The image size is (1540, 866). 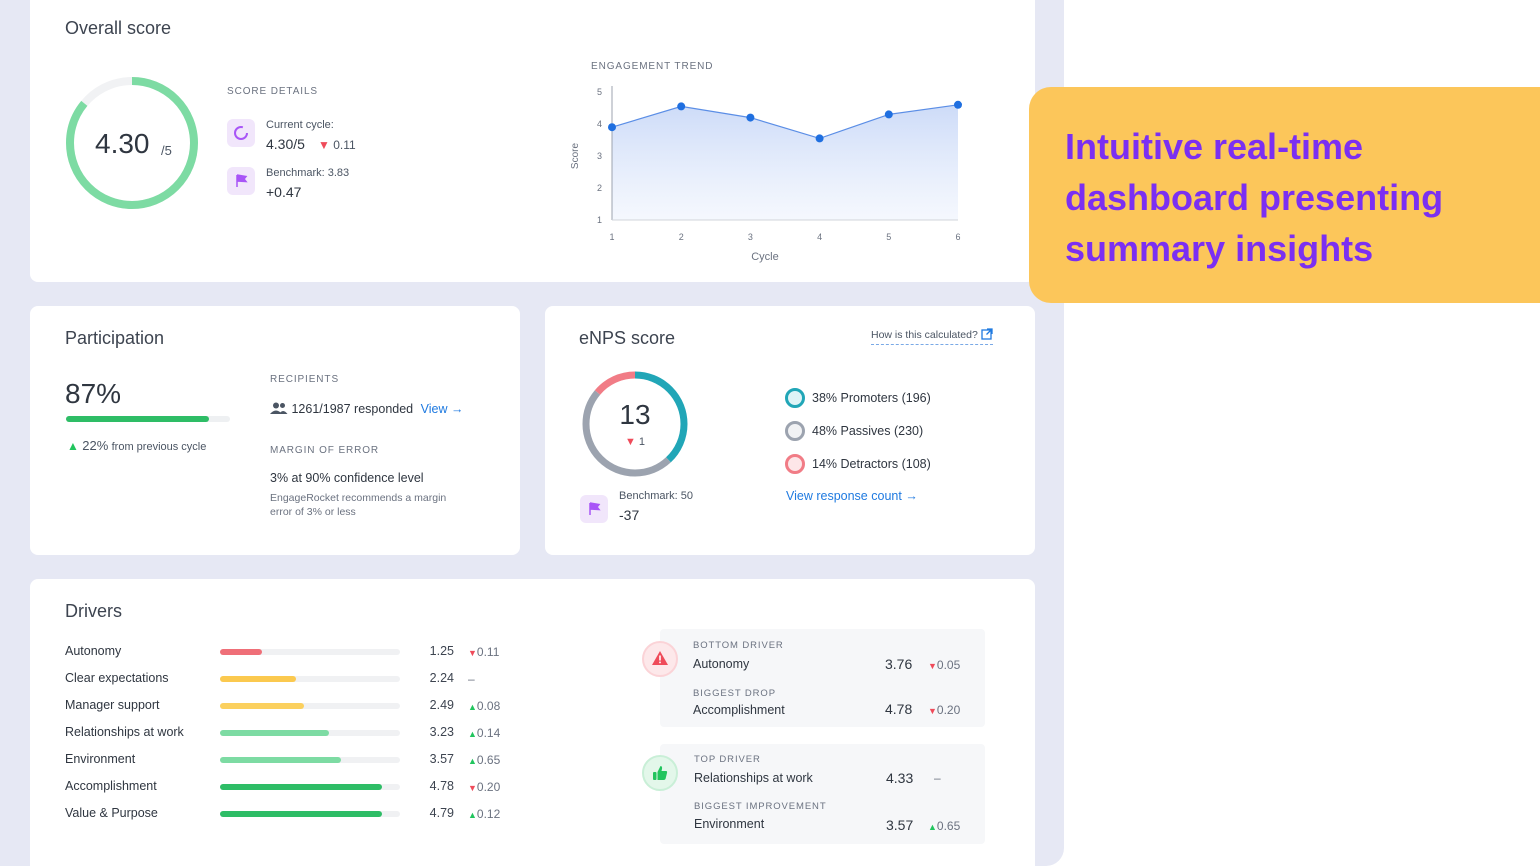 I want to click on top-driver-name: Relationships at work, so click(x=753, y=778).